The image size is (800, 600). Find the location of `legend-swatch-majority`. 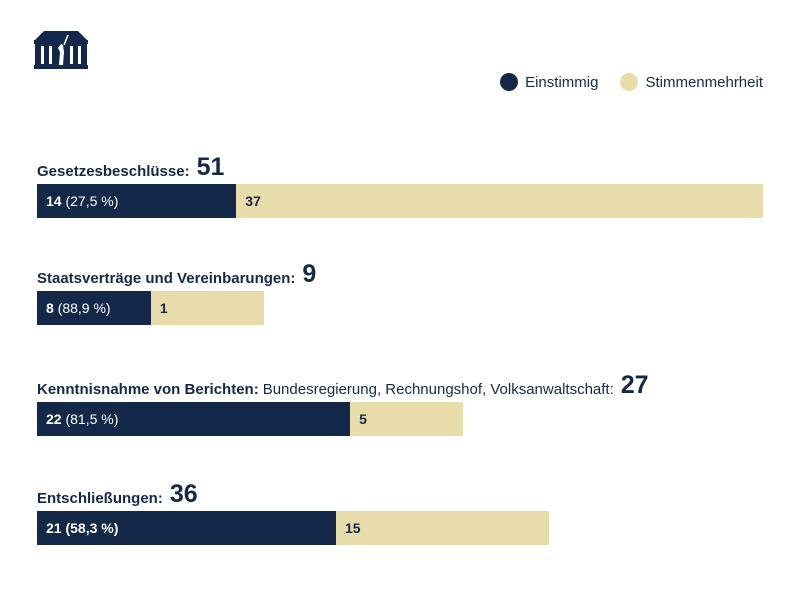

legend-swatch-majority is located at coordinates (629, 82).